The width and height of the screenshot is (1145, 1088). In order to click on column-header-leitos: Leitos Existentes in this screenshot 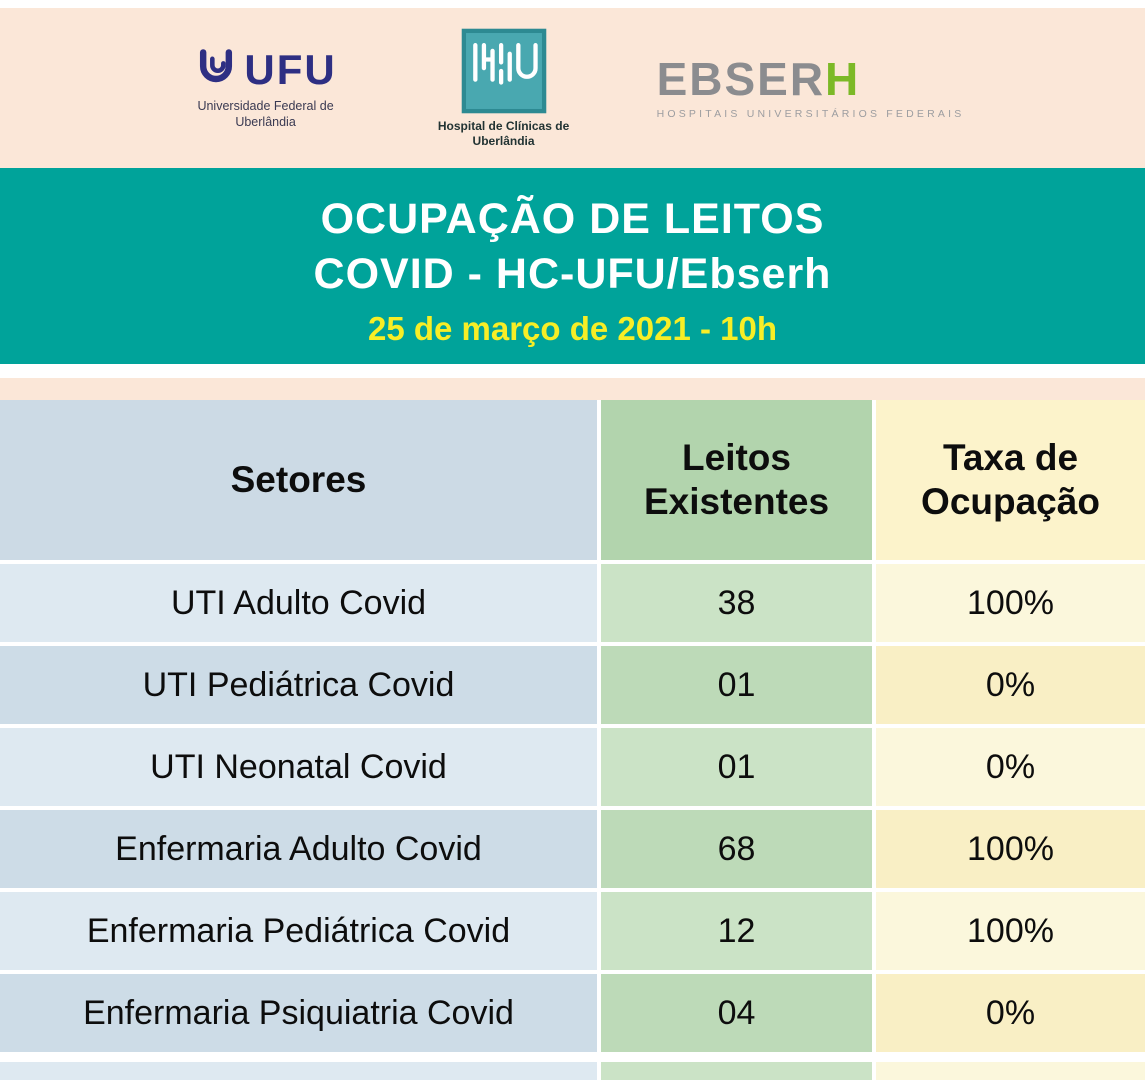, I will do `click(736, 480)`.